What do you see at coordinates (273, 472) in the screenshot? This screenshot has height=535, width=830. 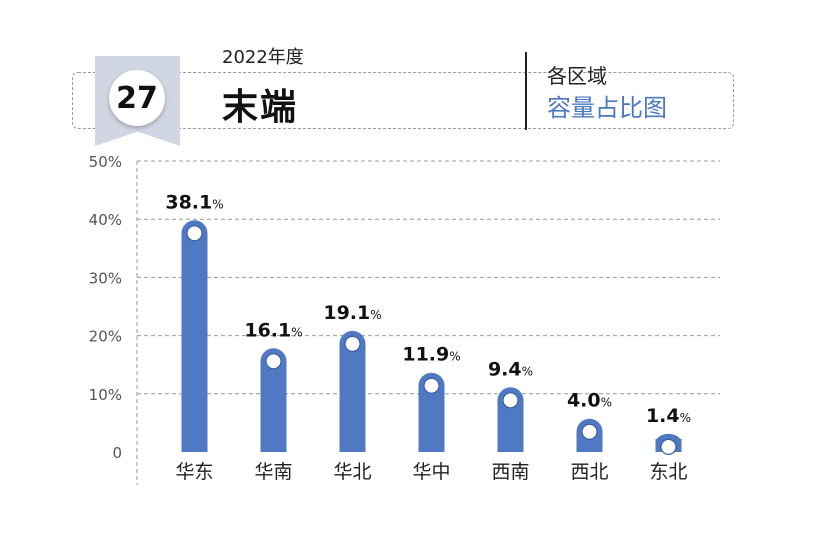 I see `x-tick-label: 华南` at bounding box center [273, 472].